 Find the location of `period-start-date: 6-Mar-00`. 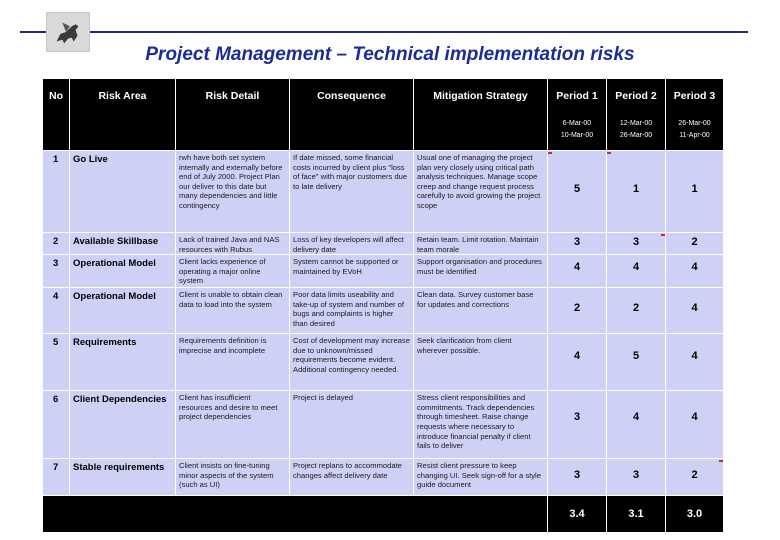

period-start-date: 6-Mar-00 is located at coordinates (577, 123).